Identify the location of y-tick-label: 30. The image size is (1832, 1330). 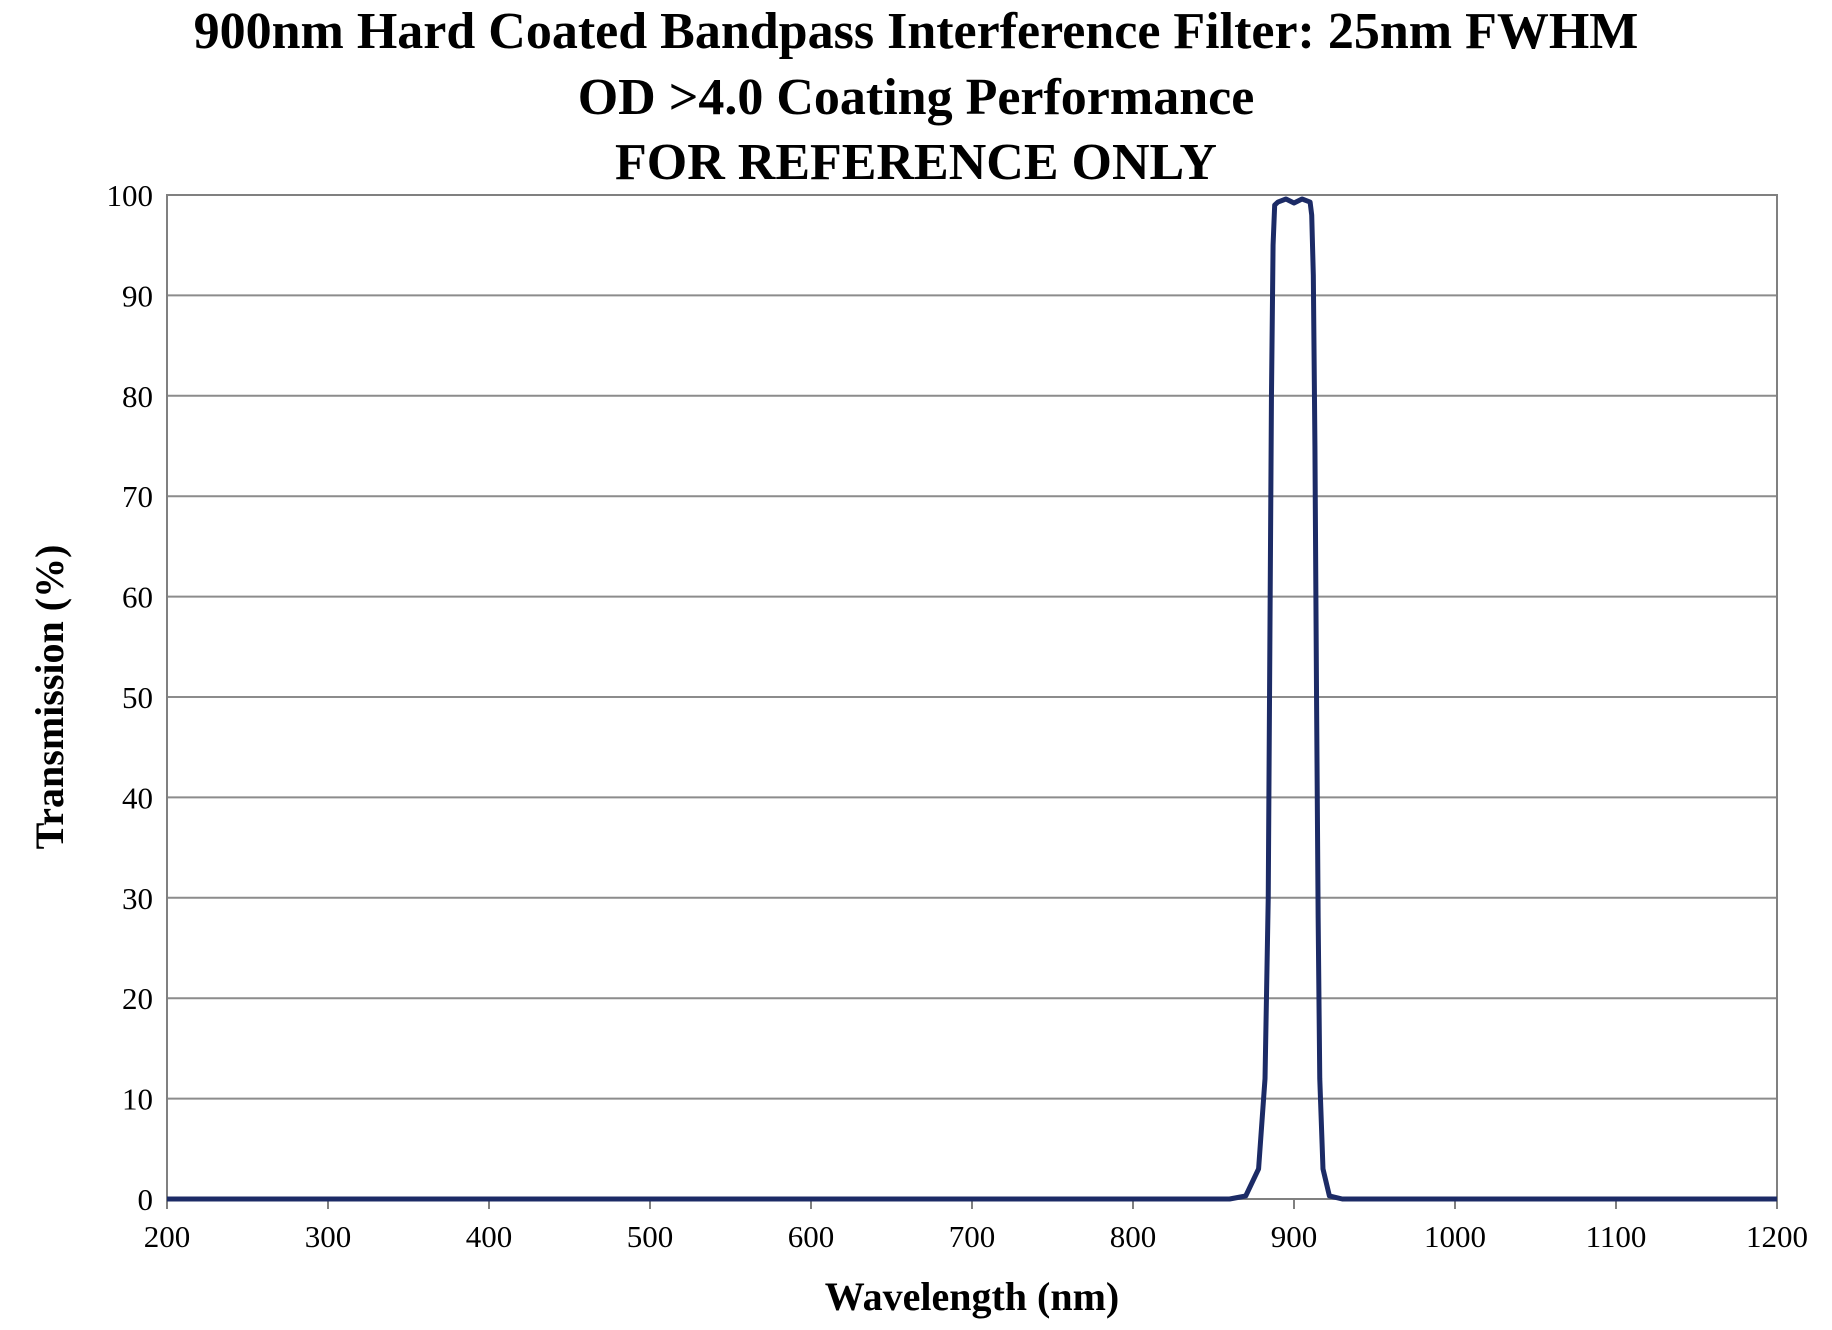
(137, 898).